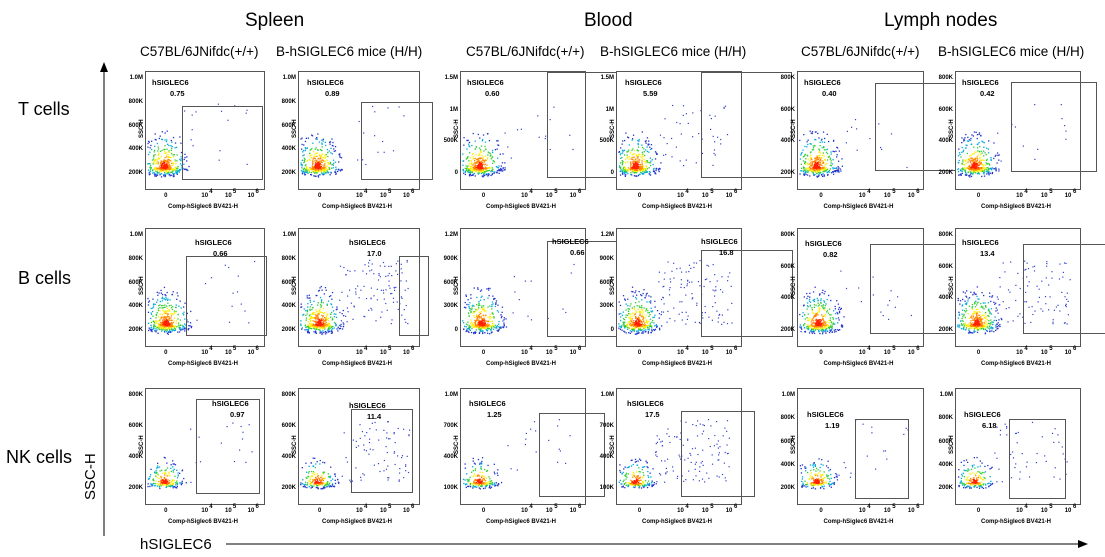 The width and height of the screenshot is (1105, 557). Describe the element at coordinates (453, 109) in the screenshot. I see `y-tick-label: 1M` at that location.